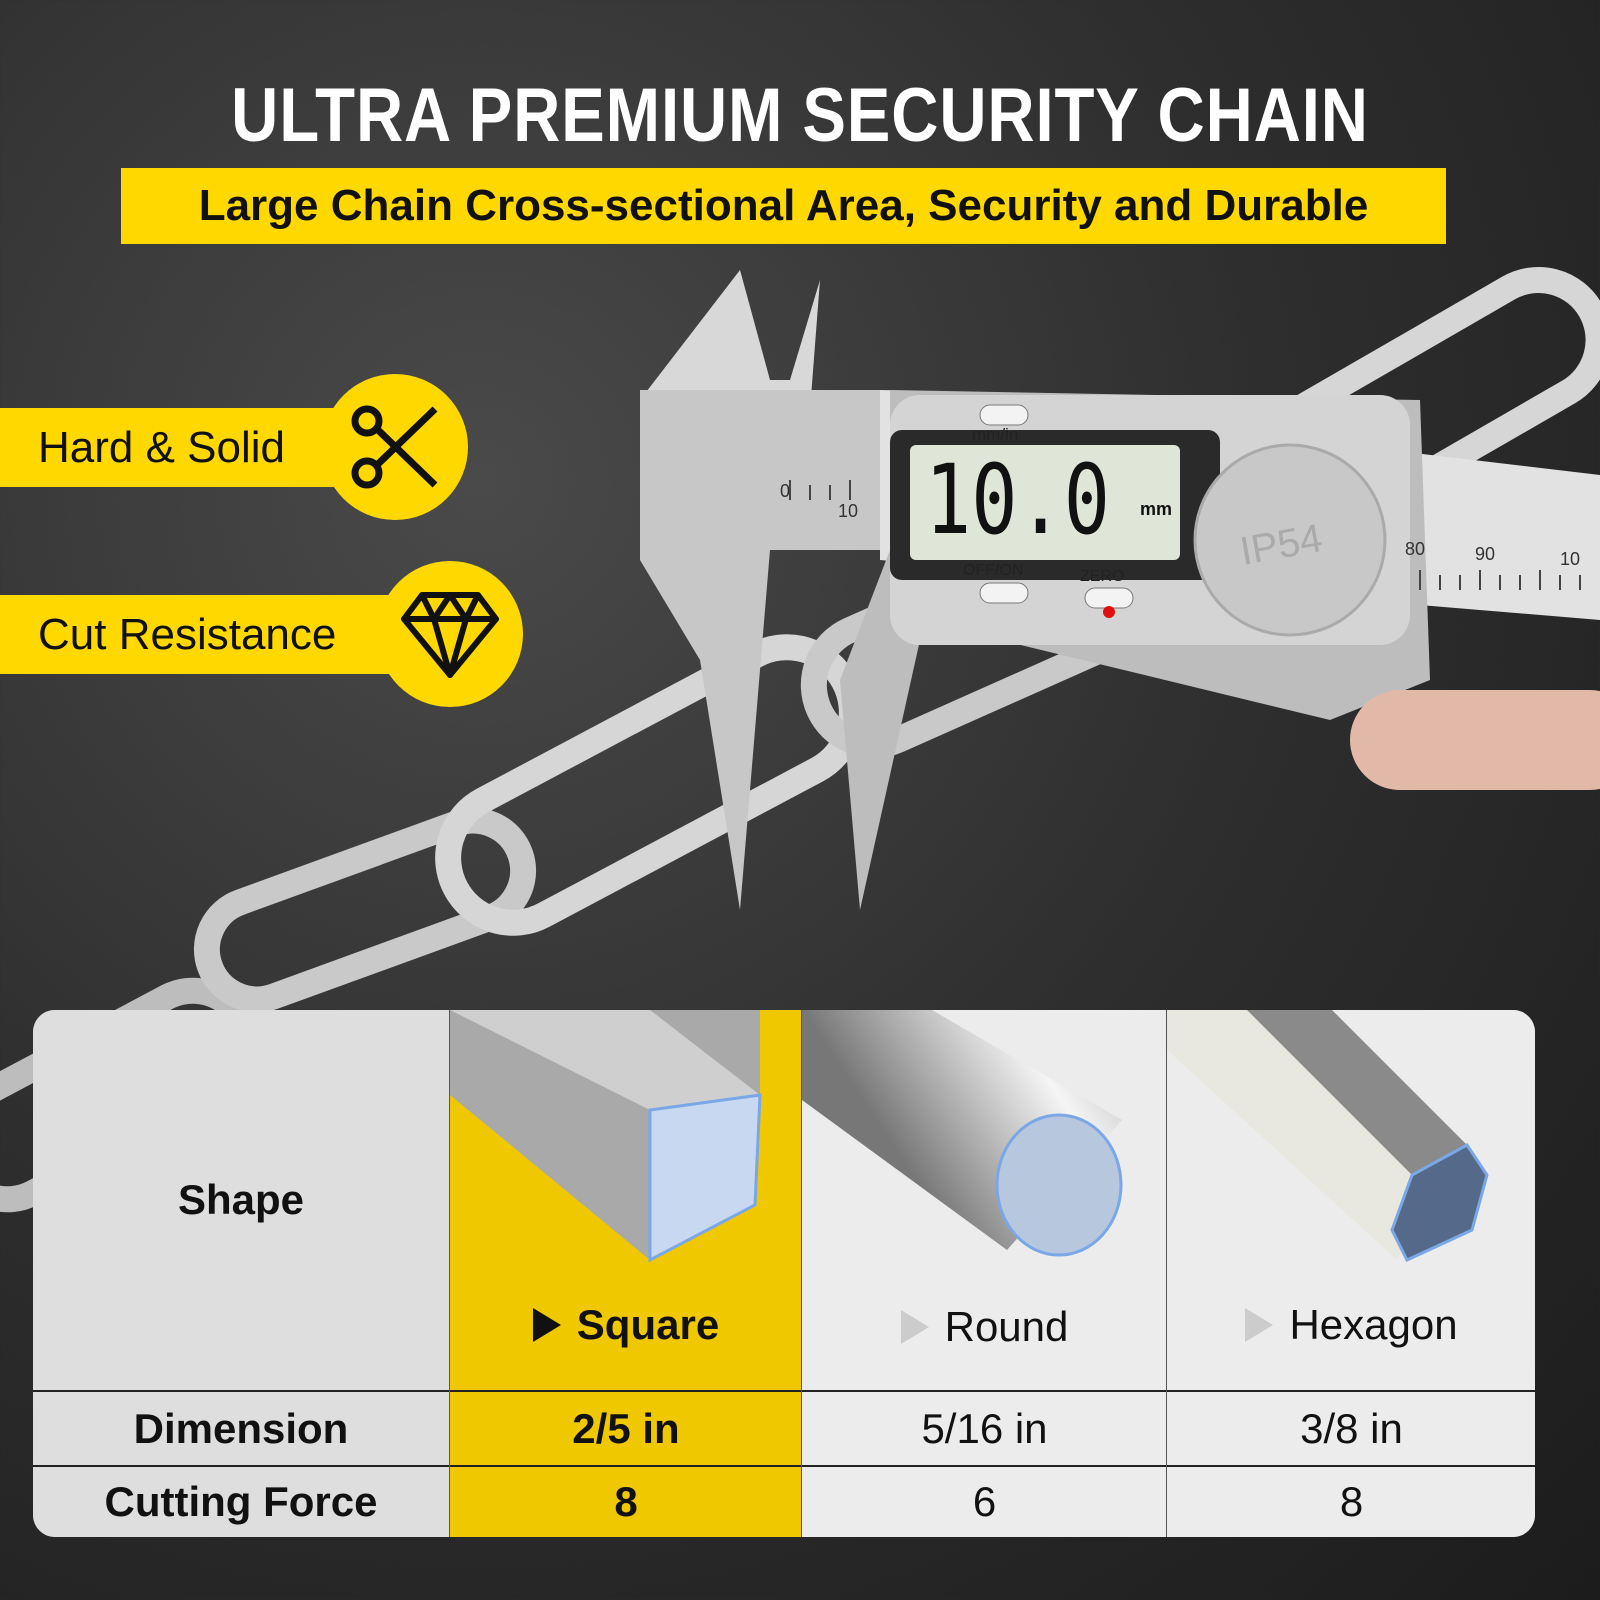  Describe the element at coordinates (984, 1427) in the screenshot. I see `dimension-round: 5/16 in` at that location.